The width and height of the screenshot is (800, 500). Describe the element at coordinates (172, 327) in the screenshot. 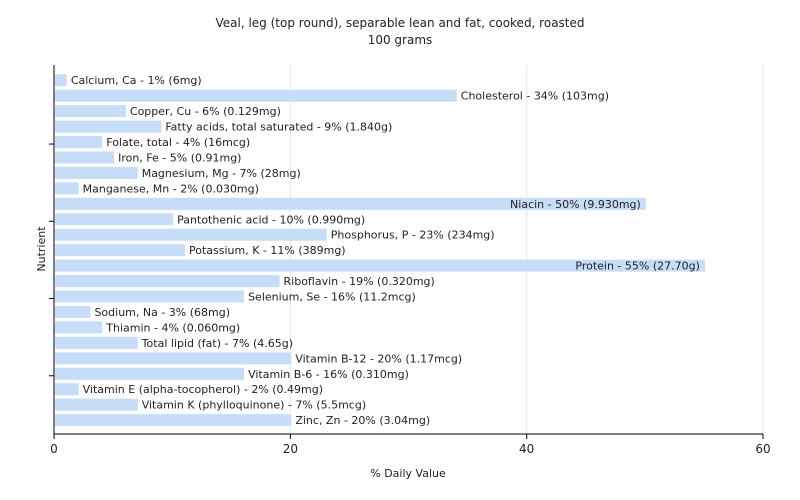

I see `bar-label: Thiamin - 4% (0.060mg)` at that location.